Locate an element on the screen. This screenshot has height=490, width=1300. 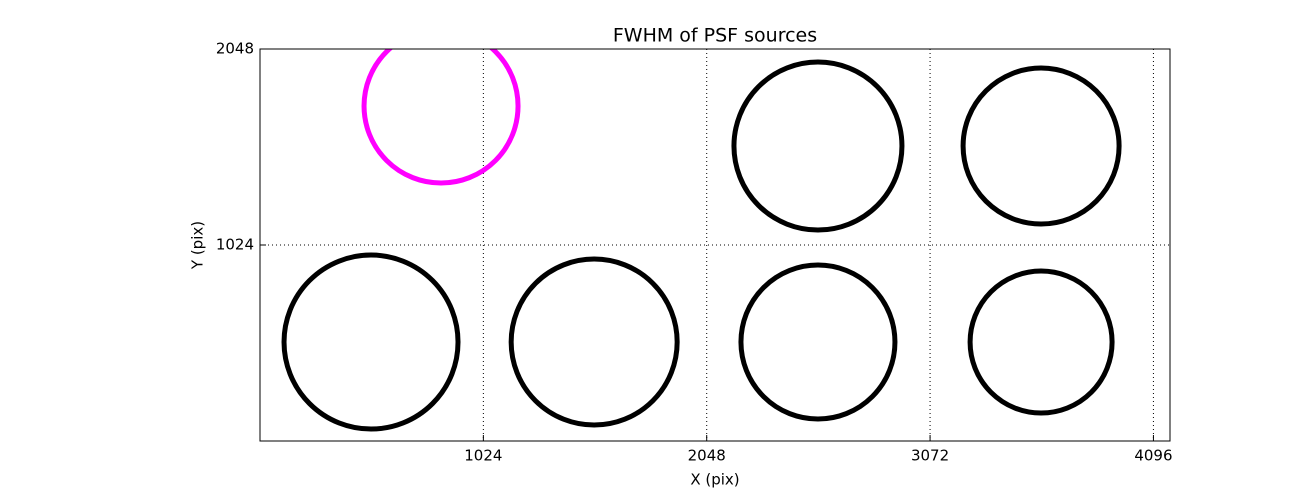
x-tick-label: 3072 is located at coordinates (930, 456).